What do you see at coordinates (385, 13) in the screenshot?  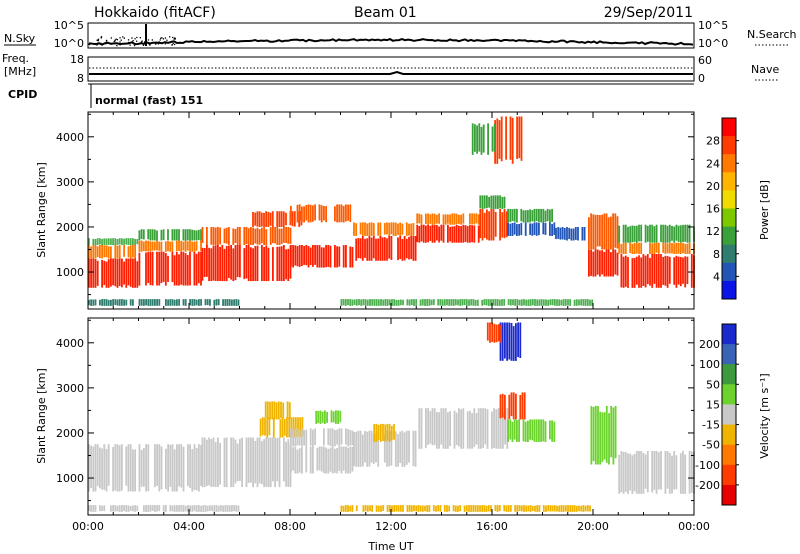 I see `beam-title: Beam 01` at bounding box center [385, 13].